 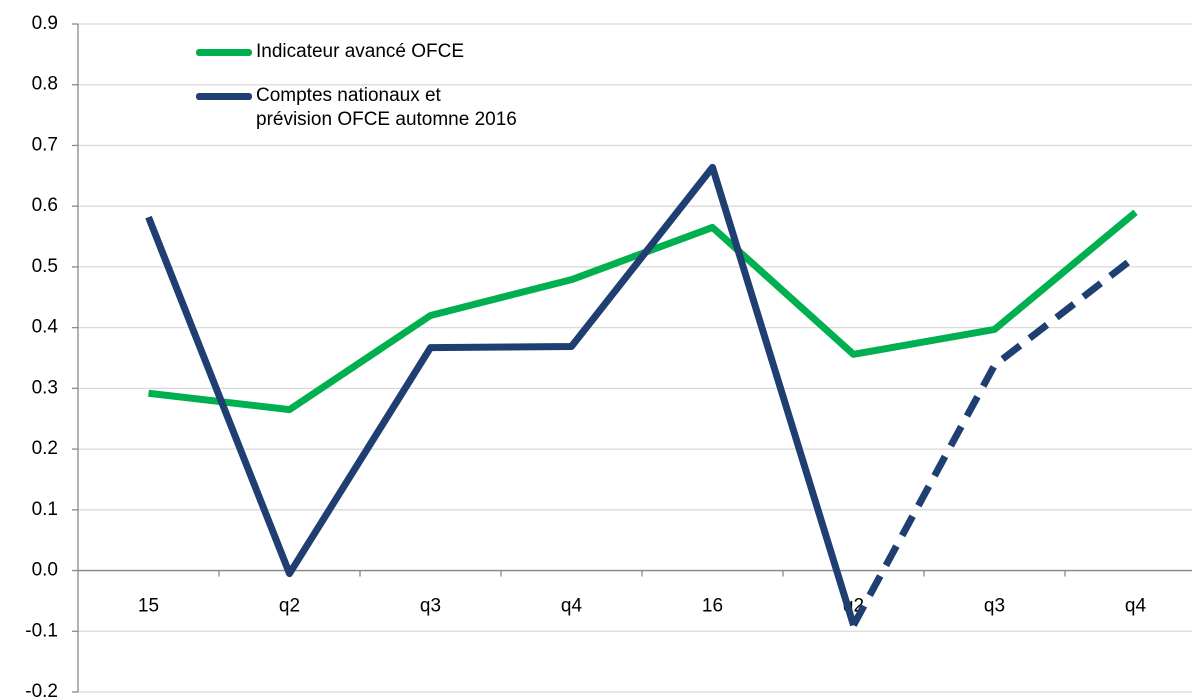 What do you see at coordinates (289, 606) in the screenshot?
I see `x-tick-label: q2` at bounding box center [289, 606].